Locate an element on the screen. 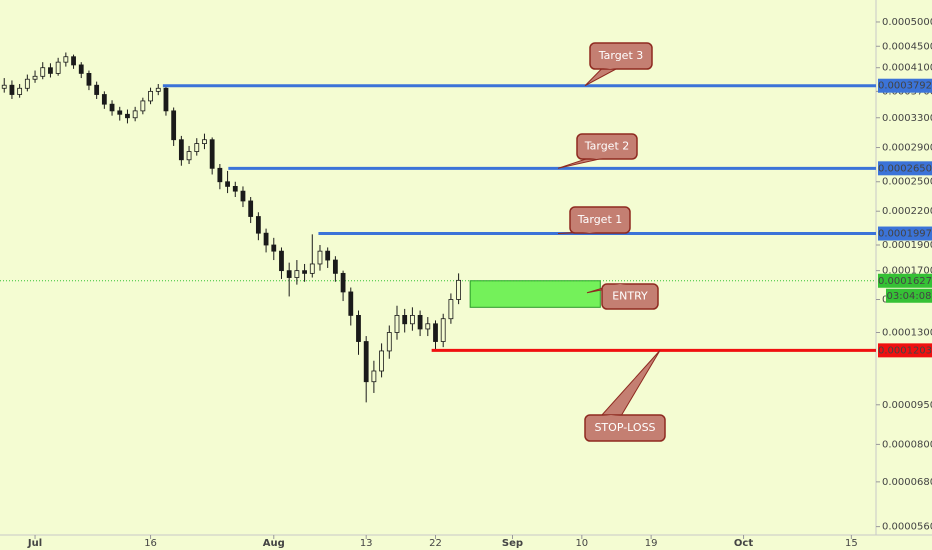 This screenshot has width=932, height=550. x-tick-label: 10 is located at coordinates (581, 543).